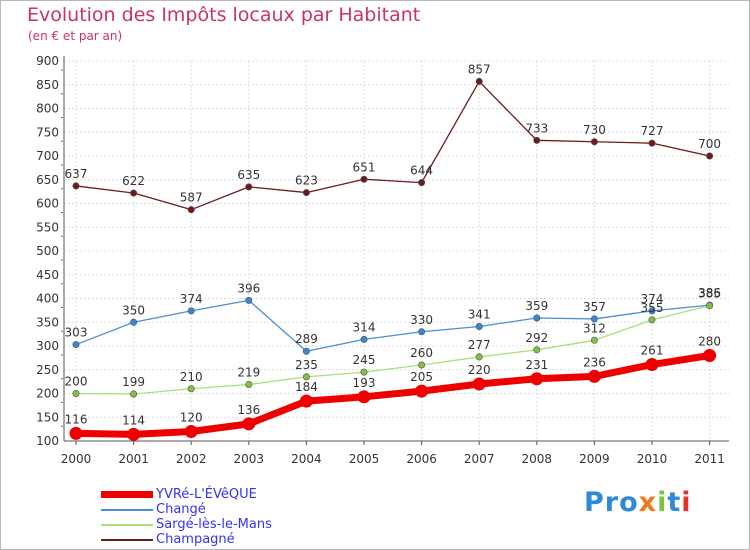 The image size is (750, 550). What do you see at coordinates (594, 328) in the screenshot?
I see `data-label-sarge: 312` at bounding box center [594, 328].